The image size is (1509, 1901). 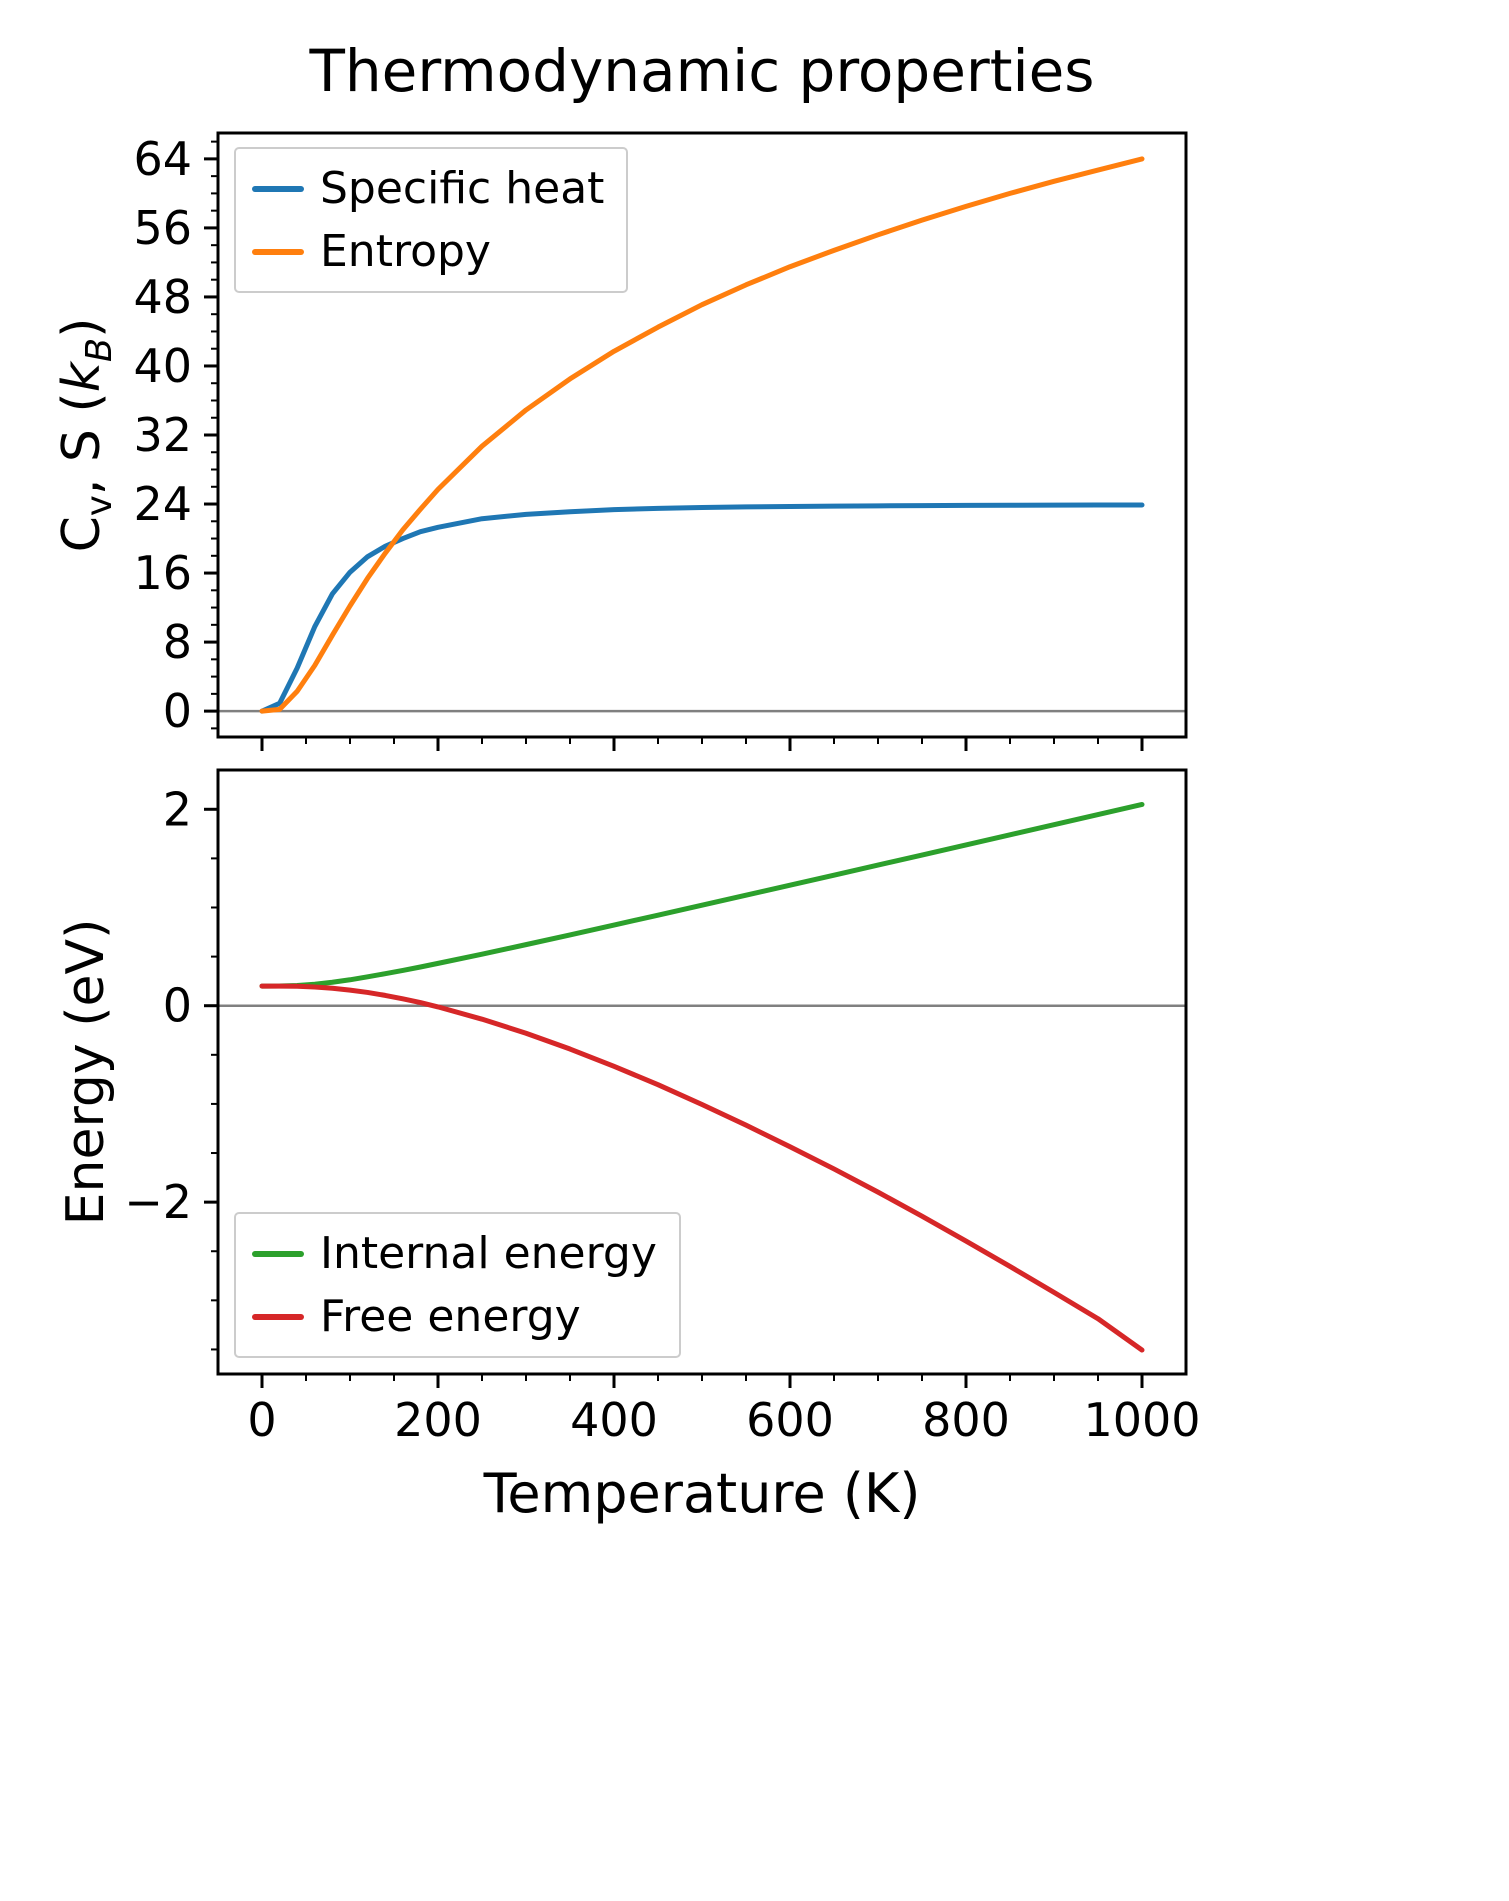 I want to click on legend: Internal energy Free energy, so click(x=457, y=1285).